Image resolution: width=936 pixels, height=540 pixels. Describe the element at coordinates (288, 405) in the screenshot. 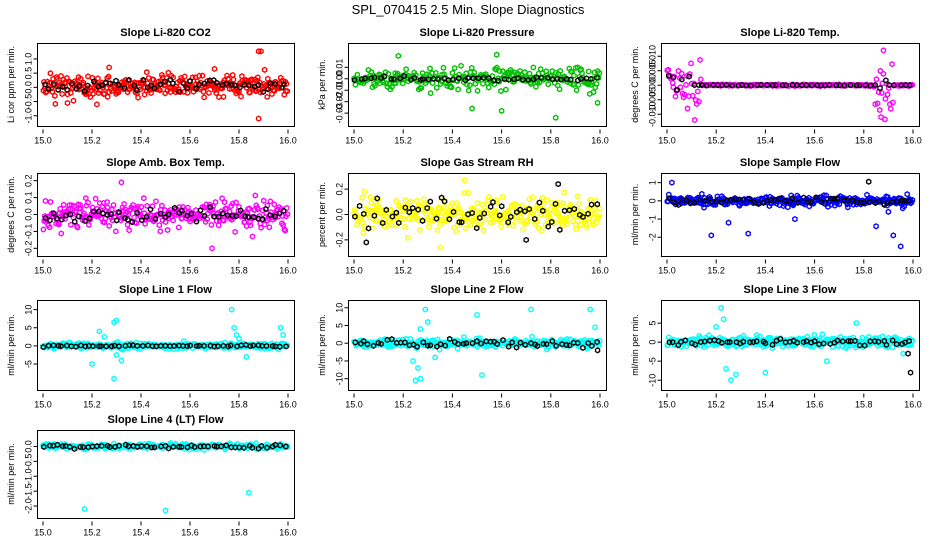

I see `x-tick-label: 16.0` at that location.